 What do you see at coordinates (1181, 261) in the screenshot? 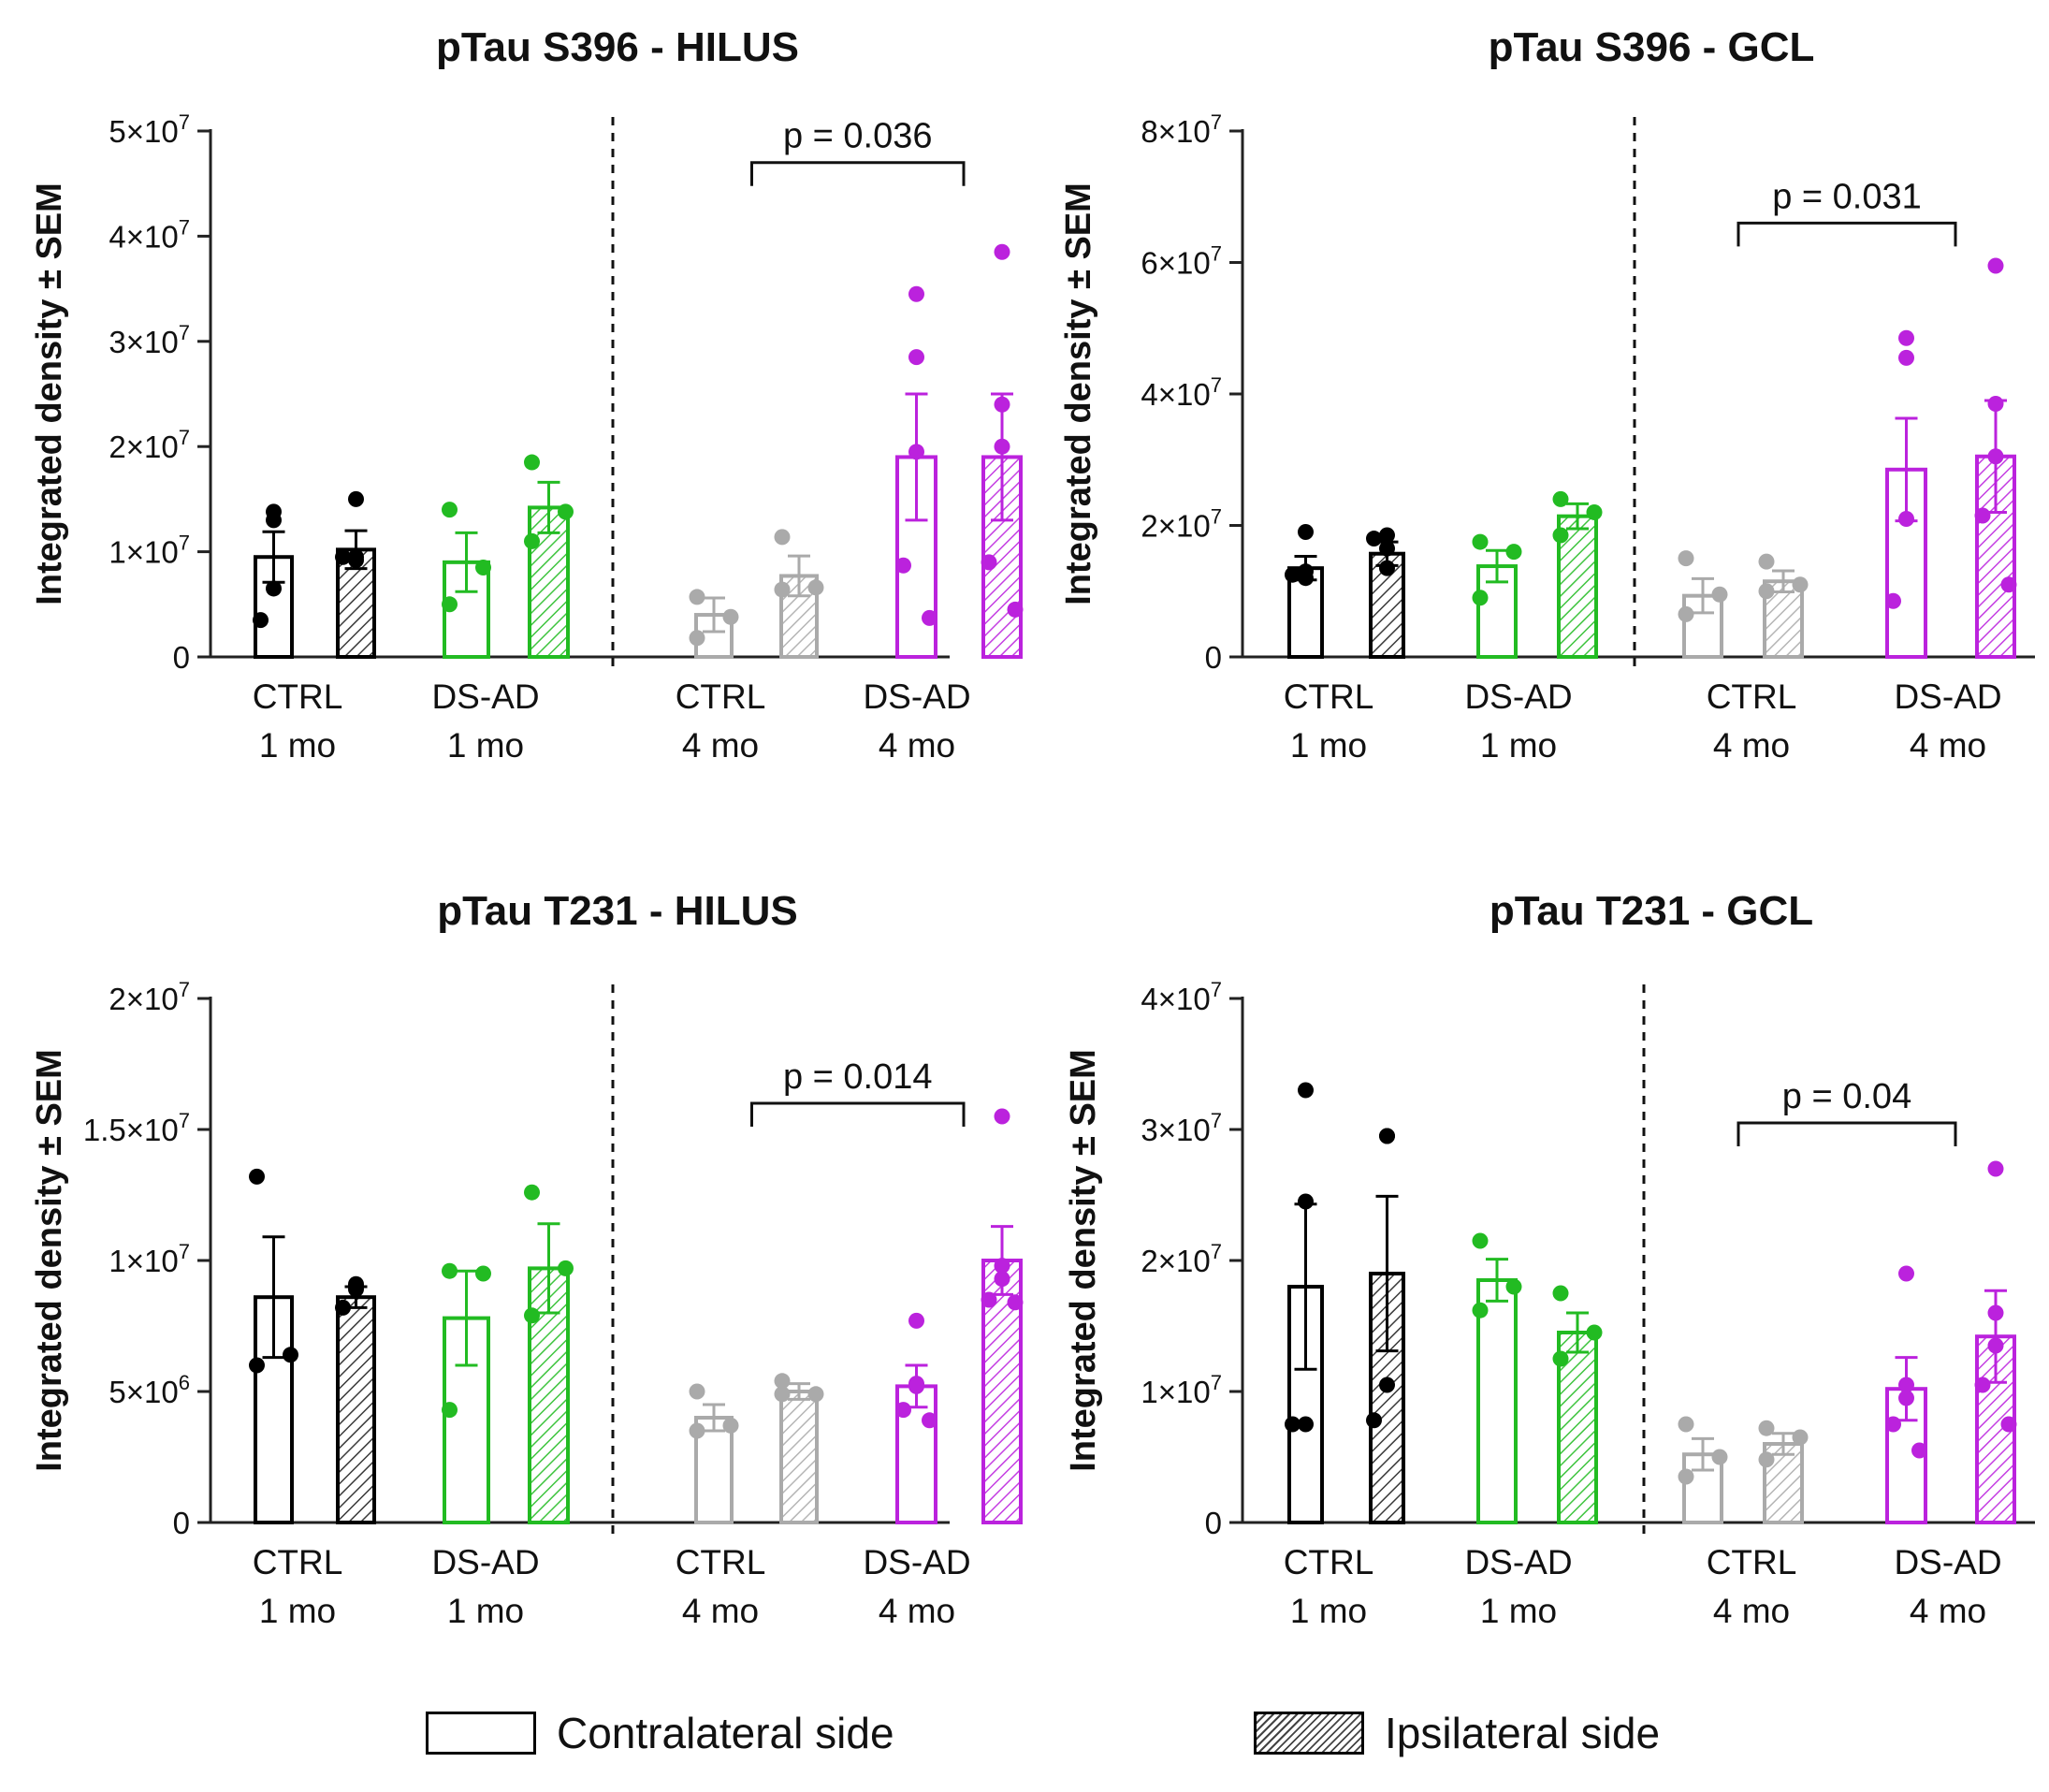
I see `y-tick-label: 6×10⁷` at bounding box center [1181, 261].